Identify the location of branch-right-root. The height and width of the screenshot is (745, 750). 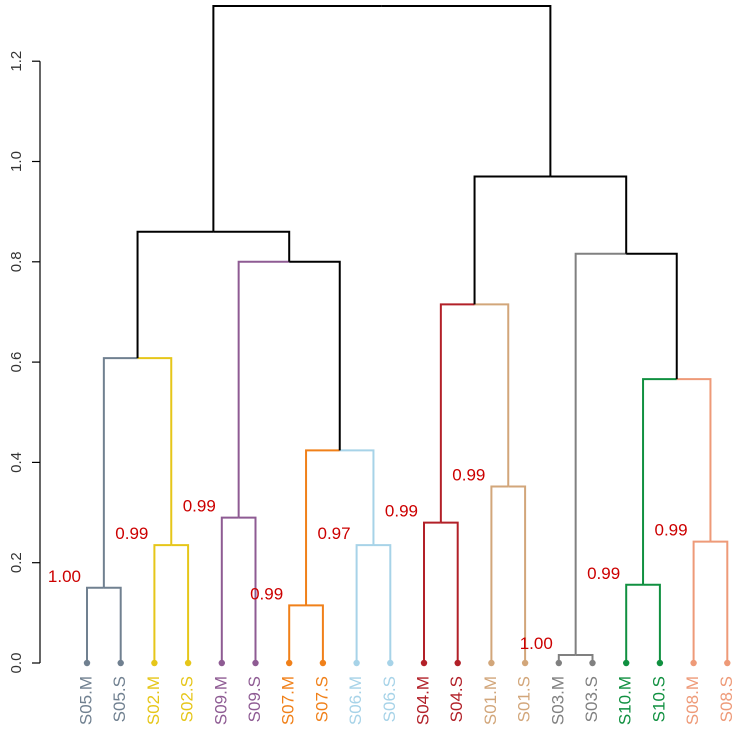
(466, 91).